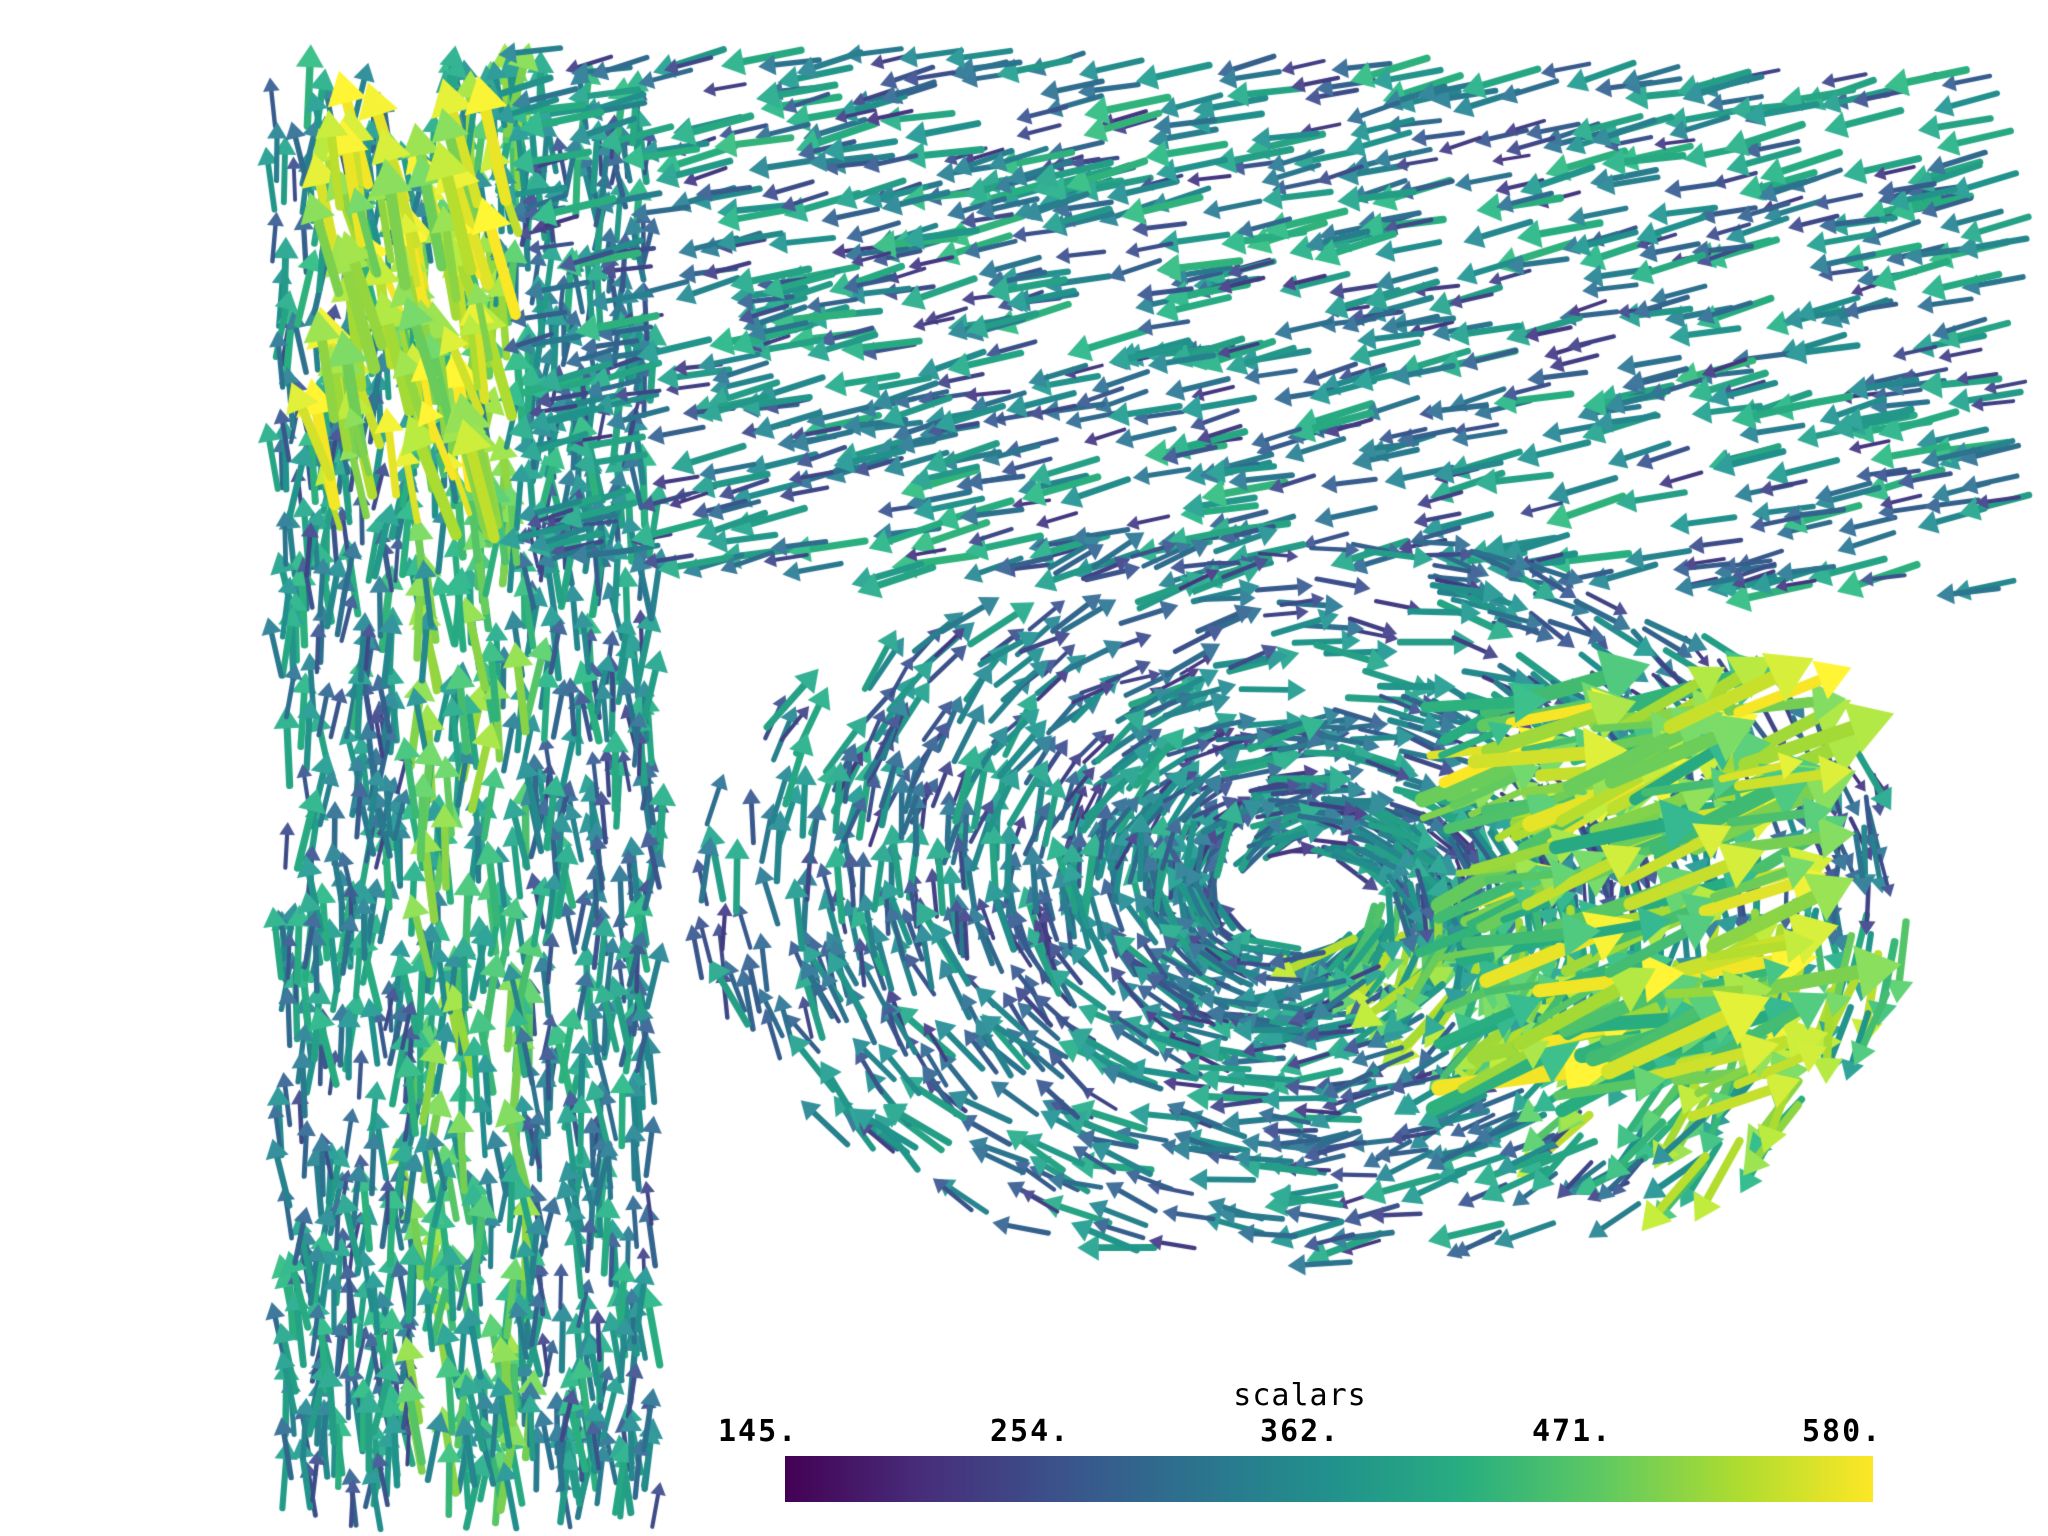  What do you see at coordinates (1300, 1453) in the screenshot?
I see `scalar-bar: scalars 145. 254. 362. 471. 580.` at bounding box center [1300, 1453].